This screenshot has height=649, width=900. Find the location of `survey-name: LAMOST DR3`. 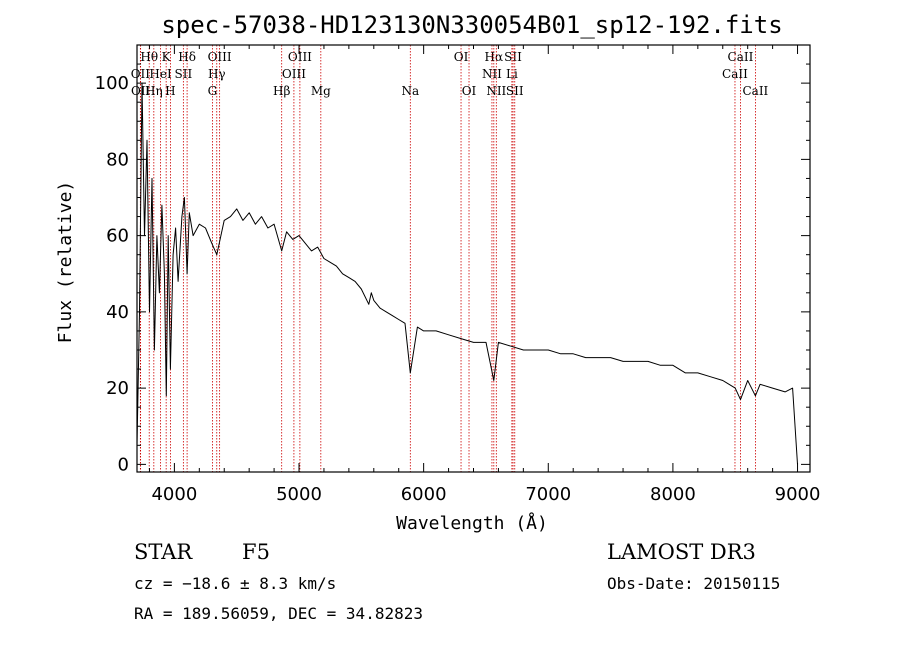

survey-name: LAMOST DR3 is located at coordinates (681, 552).